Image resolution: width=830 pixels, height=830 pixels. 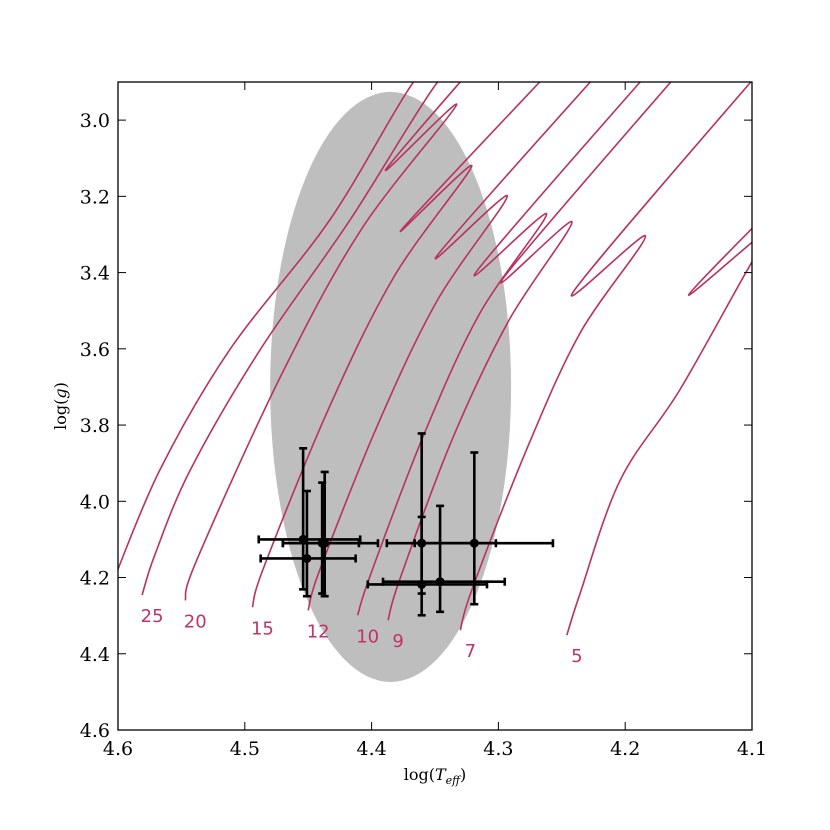 I want to click on points-layer, so click(x=406, y=524).